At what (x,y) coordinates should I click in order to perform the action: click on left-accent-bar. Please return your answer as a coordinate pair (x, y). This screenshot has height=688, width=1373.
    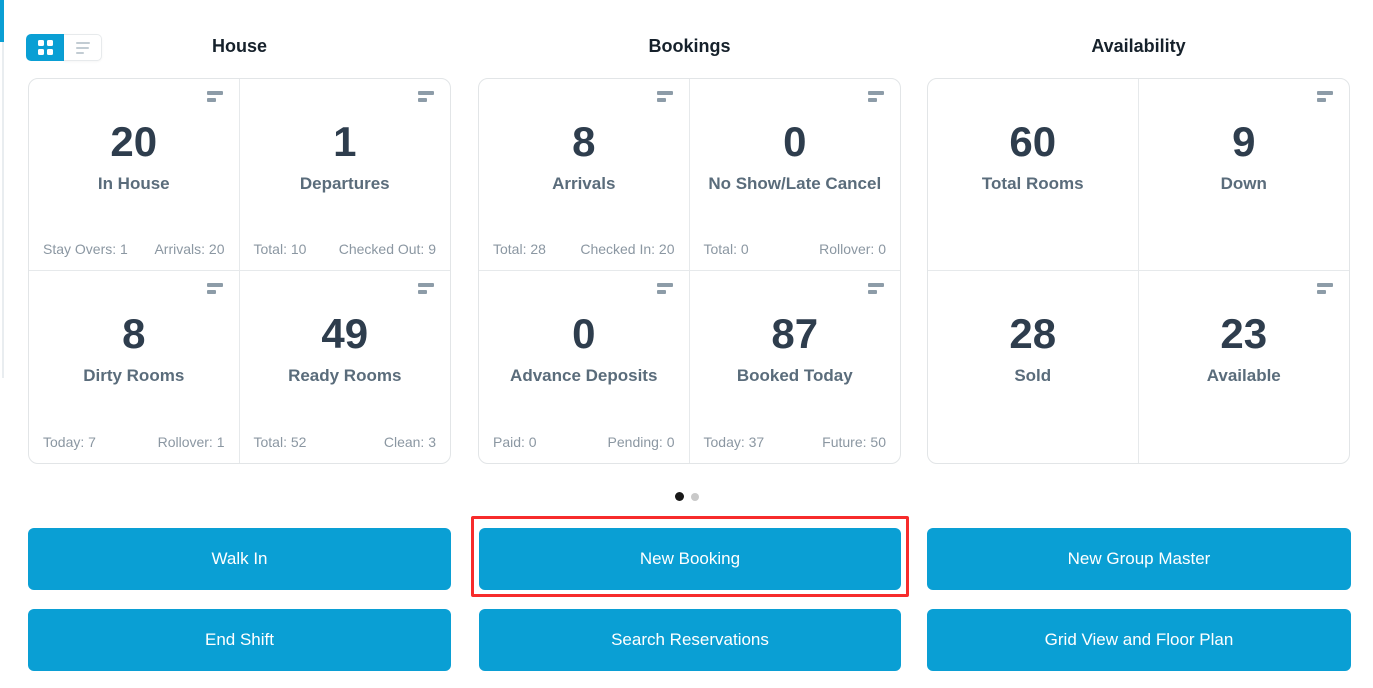
    Looking at the image, I should click on (2, 21).